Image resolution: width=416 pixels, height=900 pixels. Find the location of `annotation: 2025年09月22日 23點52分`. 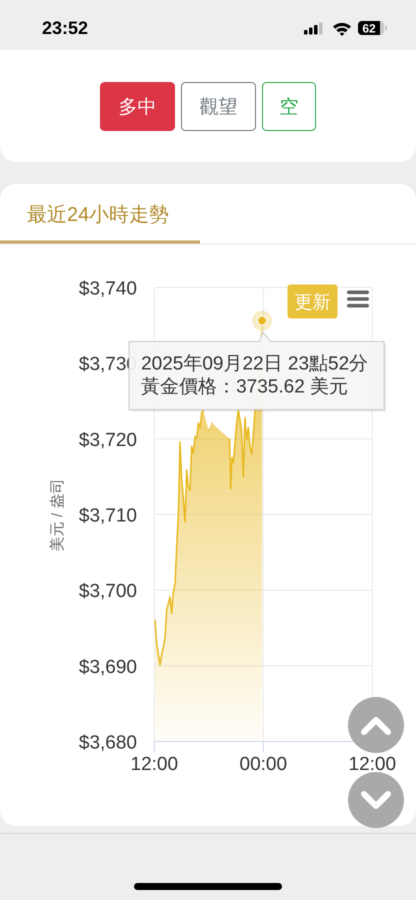

annotation: 2025年09月22日 23點52分 is located at coordinates (254, 364).